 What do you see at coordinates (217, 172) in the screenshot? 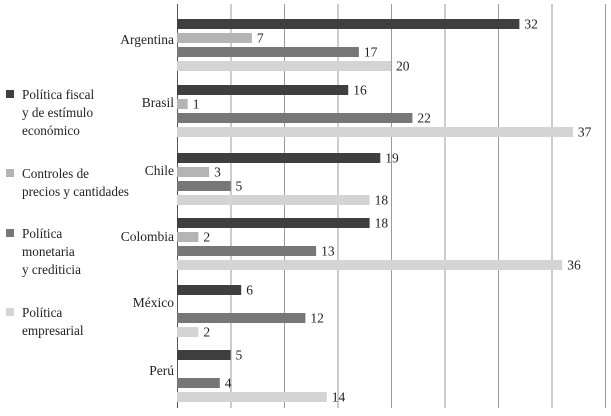
I see `value-label: 3` at bounding box center [217, 172].